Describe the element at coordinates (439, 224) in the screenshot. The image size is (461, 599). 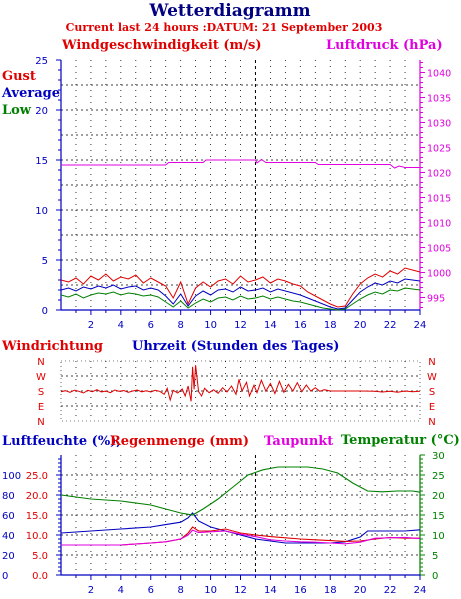
I see `pressure-ytick-label: 1010` at that location.